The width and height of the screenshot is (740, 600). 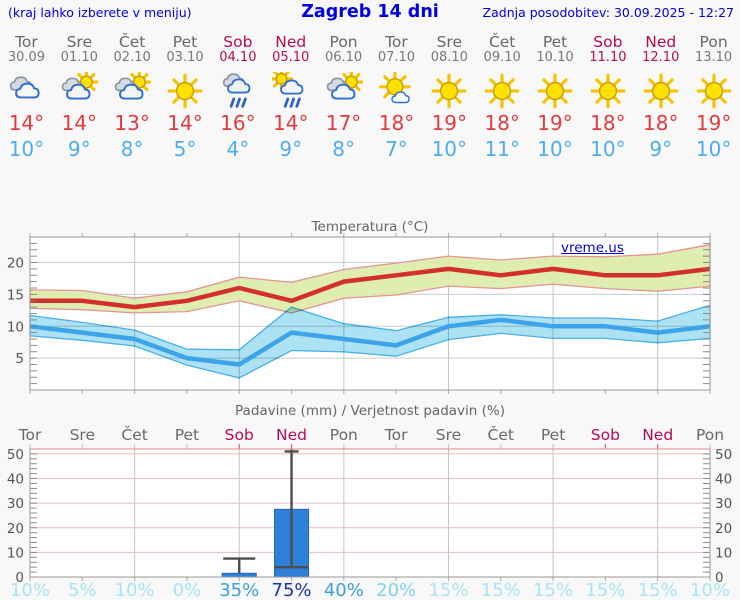 What do you see at coordinates (292, 590) in the screenshot?
I see `precip-probability-label: 75%` at bounding box center [292, 590].